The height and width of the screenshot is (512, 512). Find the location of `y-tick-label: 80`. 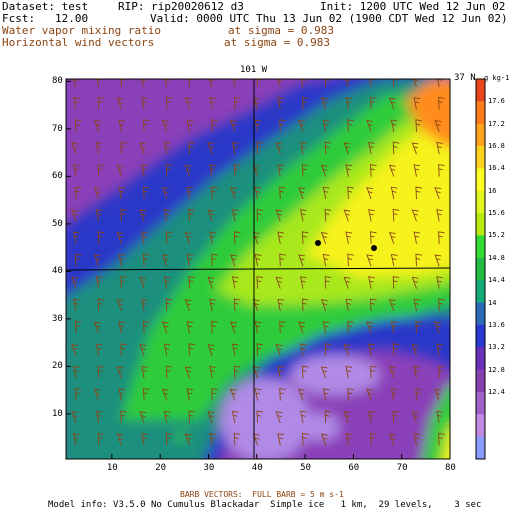

y-tick-label: 80 is located at coordinates (57, 81).